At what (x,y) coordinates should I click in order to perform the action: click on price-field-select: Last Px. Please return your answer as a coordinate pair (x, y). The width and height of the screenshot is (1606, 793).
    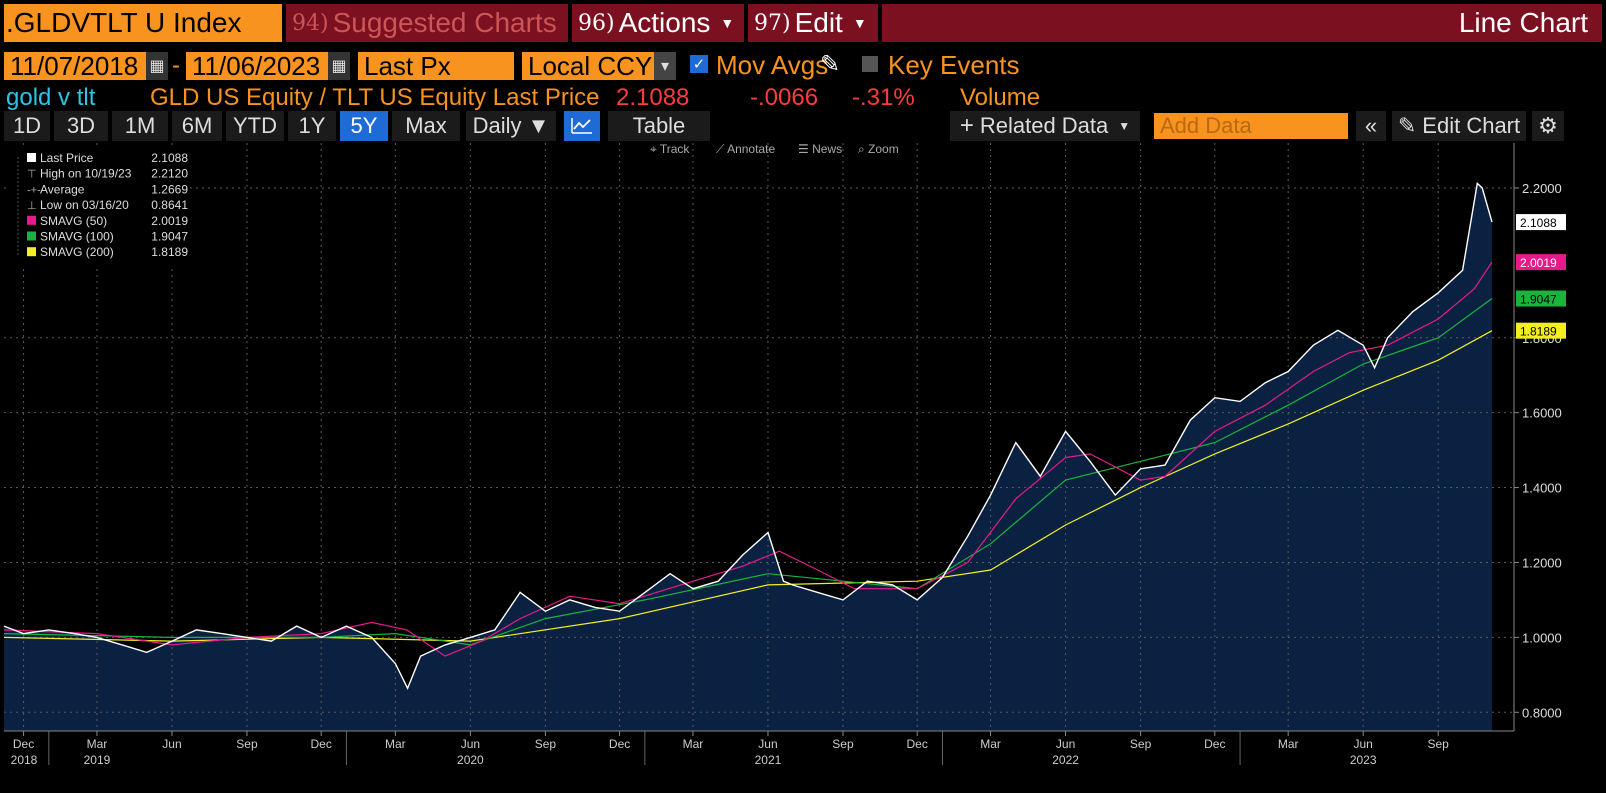
    Looking at the image, I should click on (436, 66).